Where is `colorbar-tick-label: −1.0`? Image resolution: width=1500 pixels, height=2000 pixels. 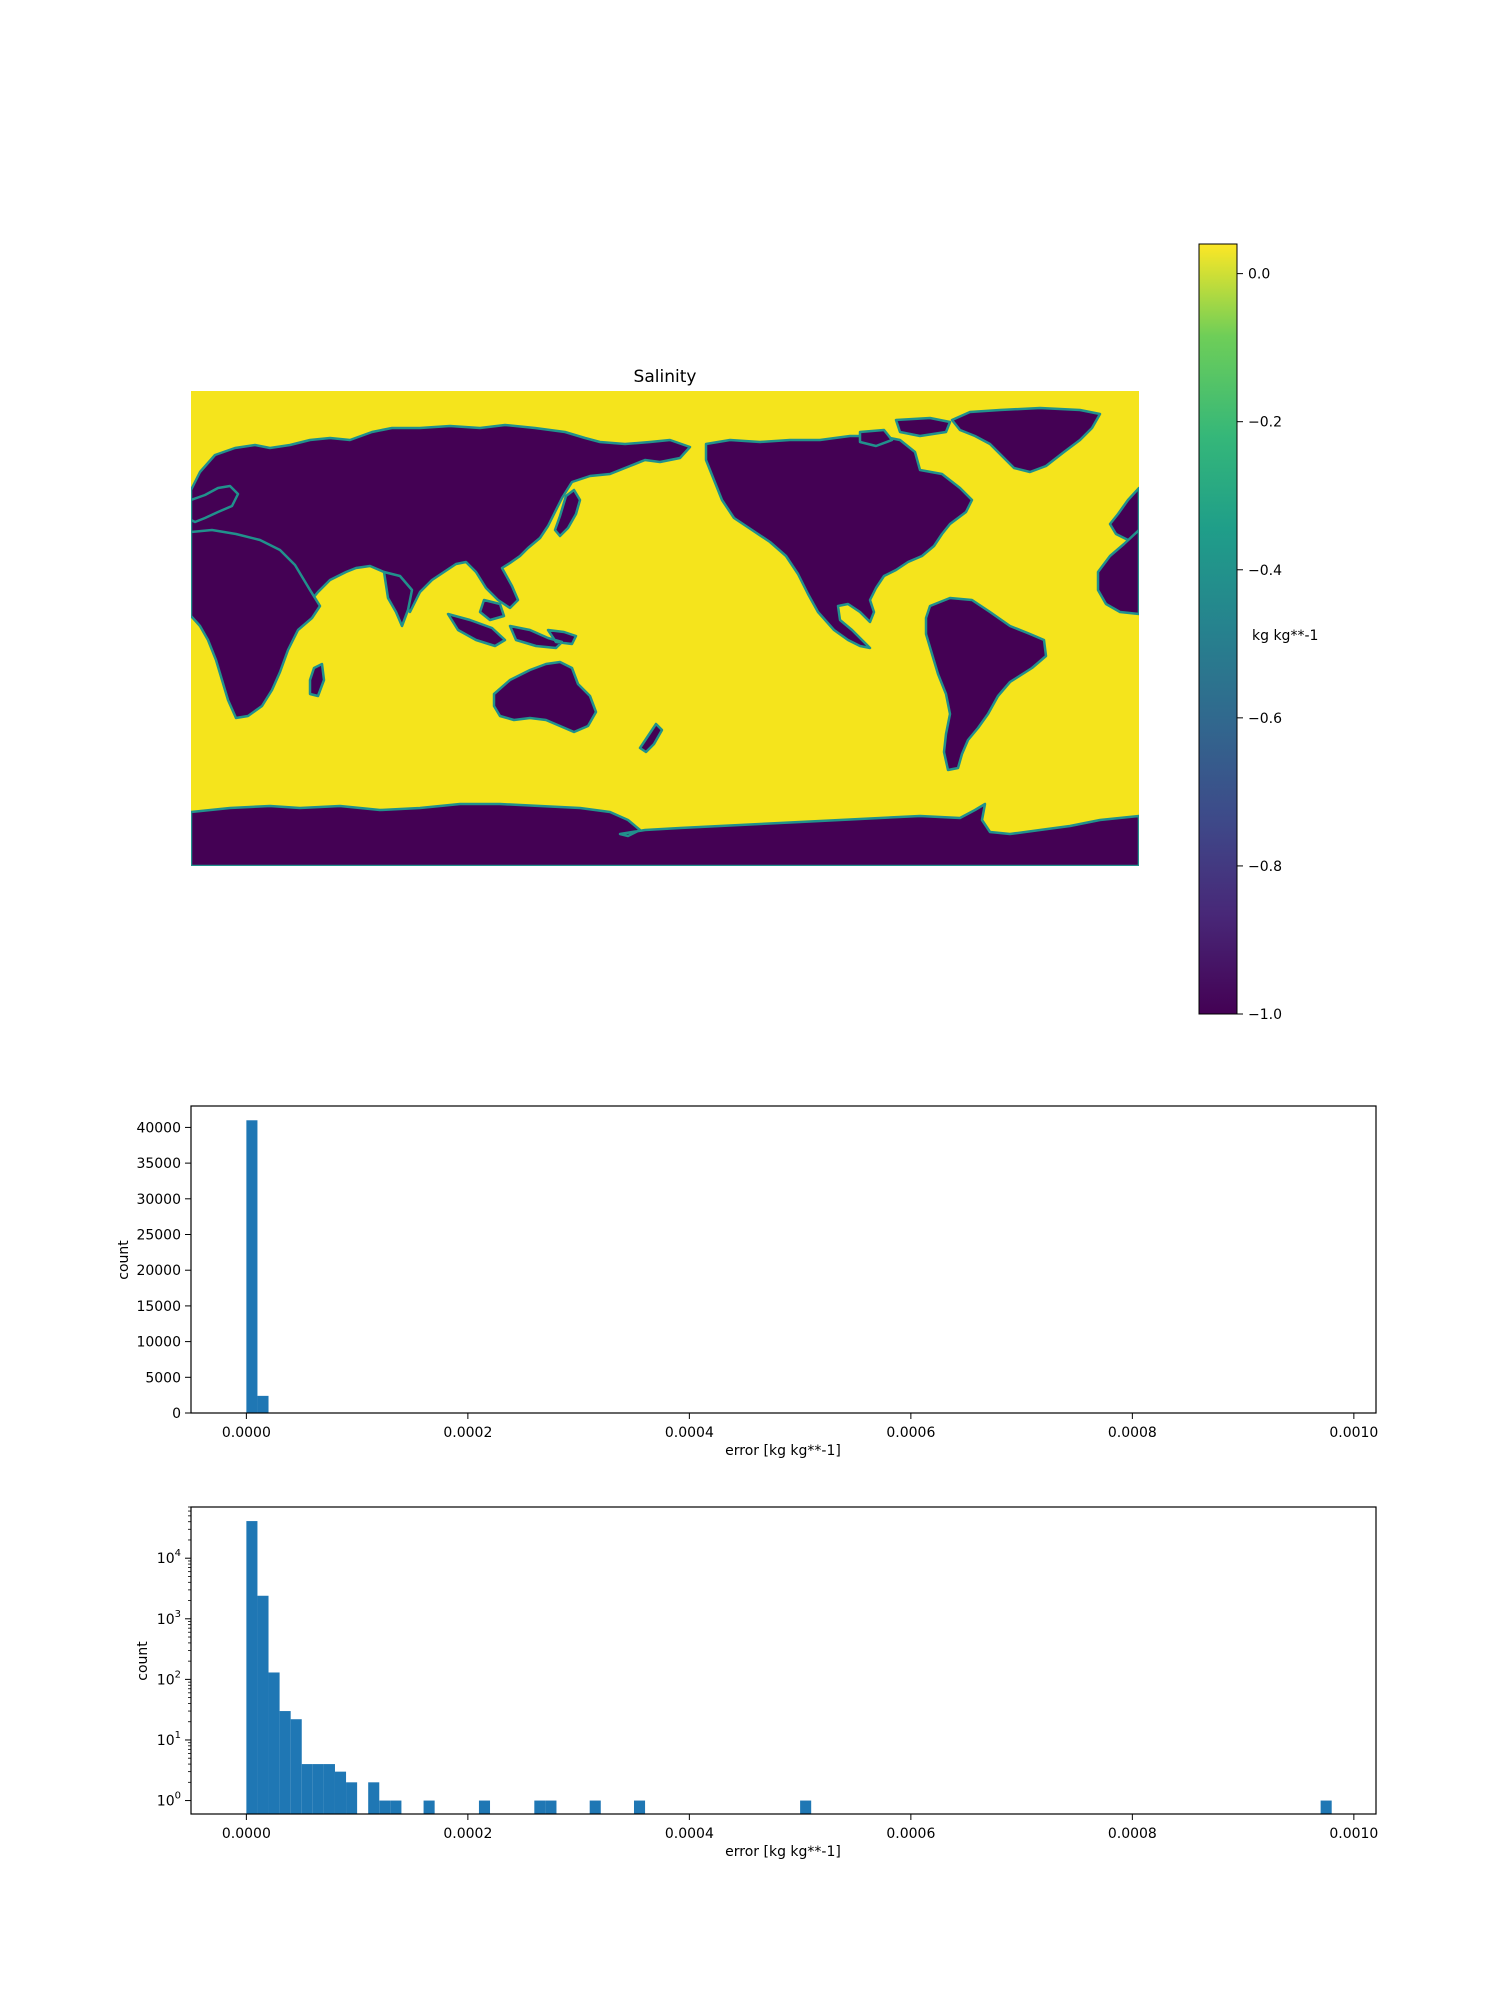 colorbar-tick-label: −1.0 is located at coordinates (1265, 1015).